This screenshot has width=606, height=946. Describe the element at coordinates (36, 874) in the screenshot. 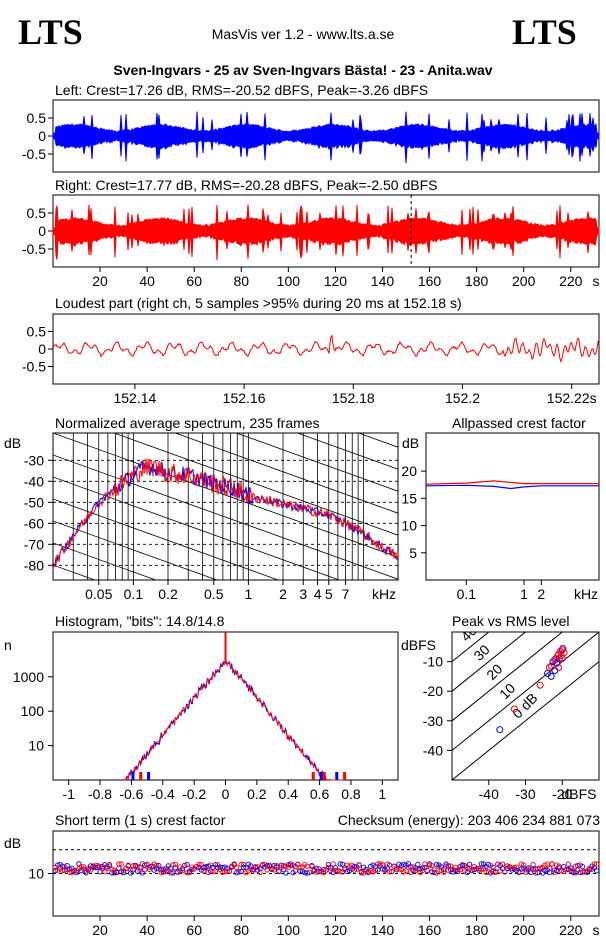

I see `st-y-tick-label: 10` at that location.